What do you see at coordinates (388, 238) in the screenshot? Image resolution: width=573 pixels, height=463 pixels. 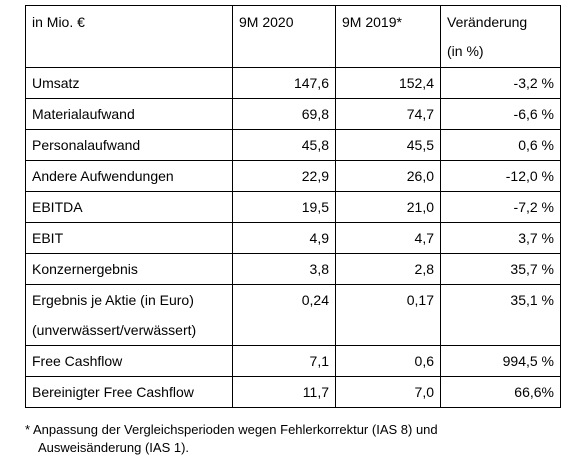 I see `table-cell: 4,7` at bounding box center [388, 238].